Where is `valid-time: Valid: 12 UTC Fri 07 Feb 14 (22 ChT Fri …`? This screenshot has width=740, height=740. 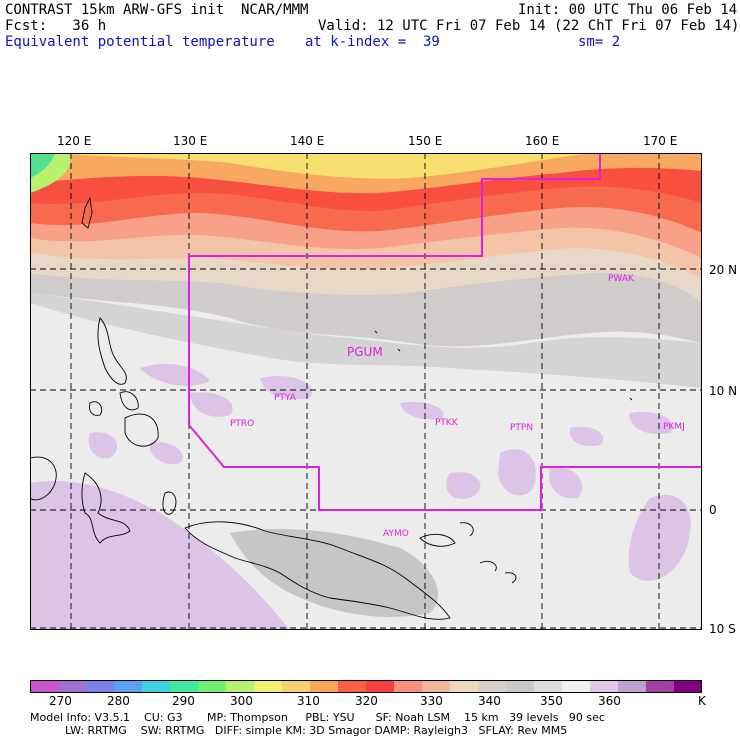
valid-time: Valid: 12 UTC Fri 07 Feb 14 (22 ChT Fri … is located at coordinates (529, 26).